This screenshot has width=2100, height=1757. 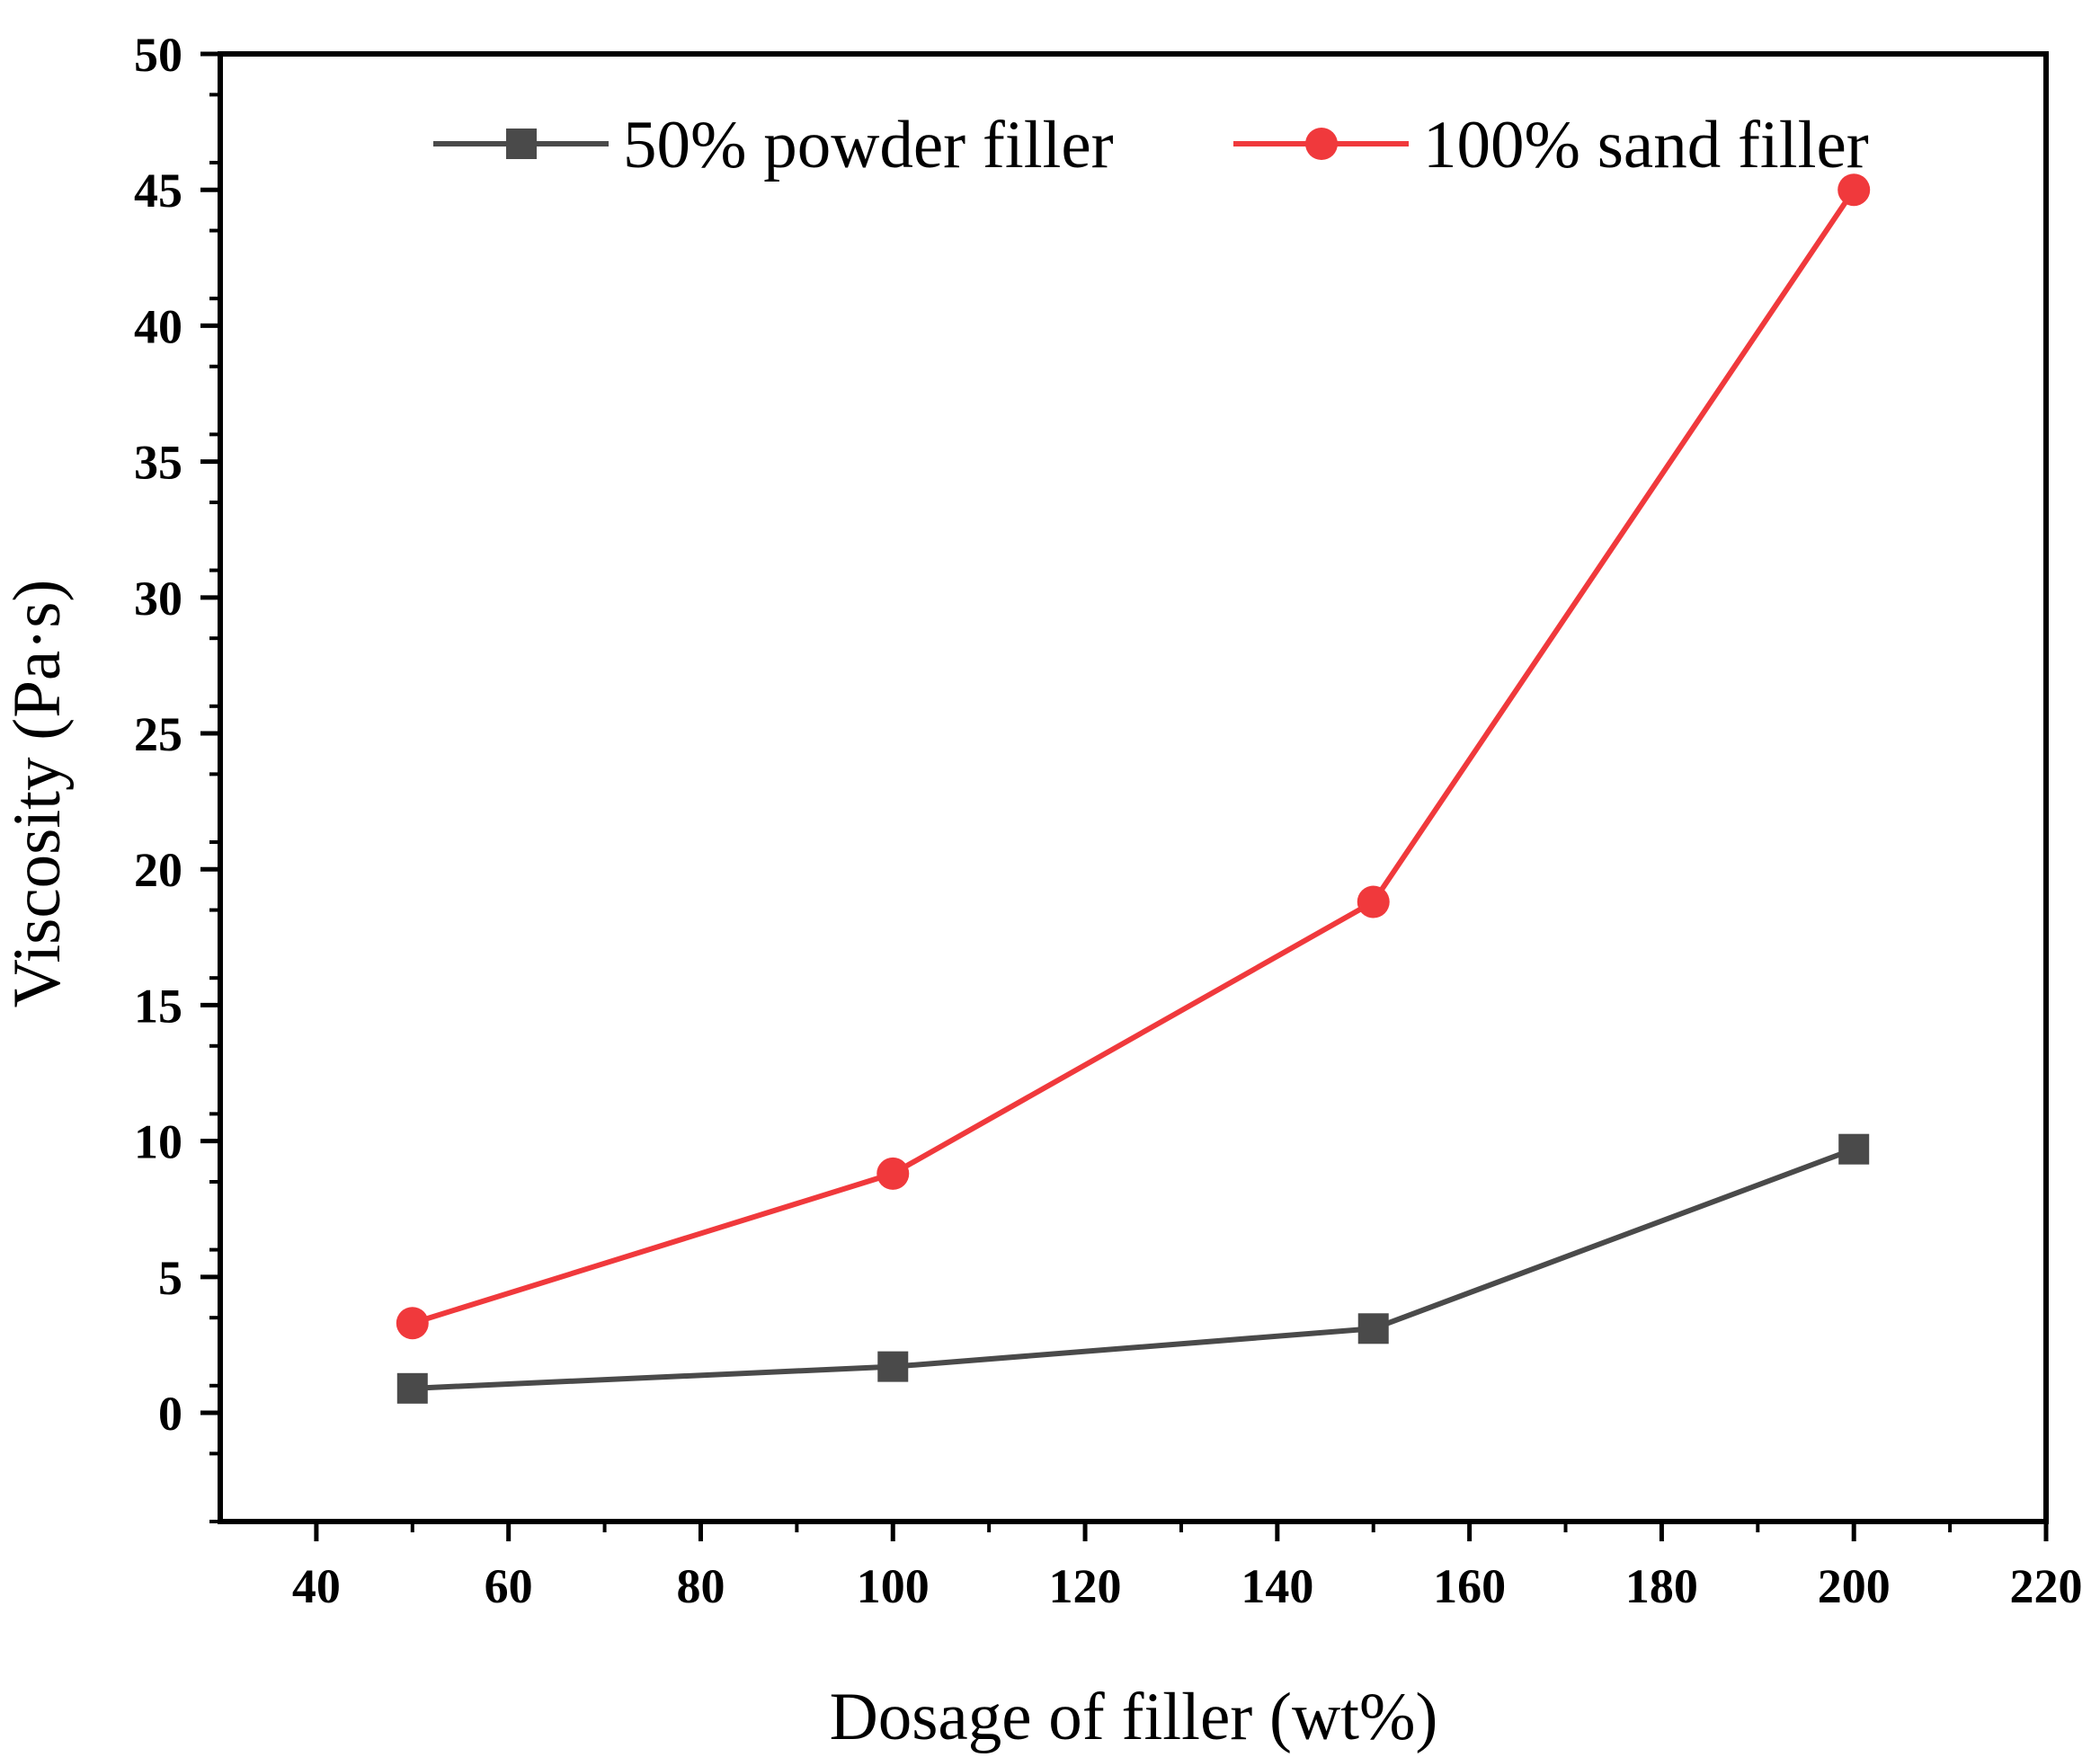 I want to click on y-axis-title: Viscosity (Pa·s), so click(x=37, y=794).